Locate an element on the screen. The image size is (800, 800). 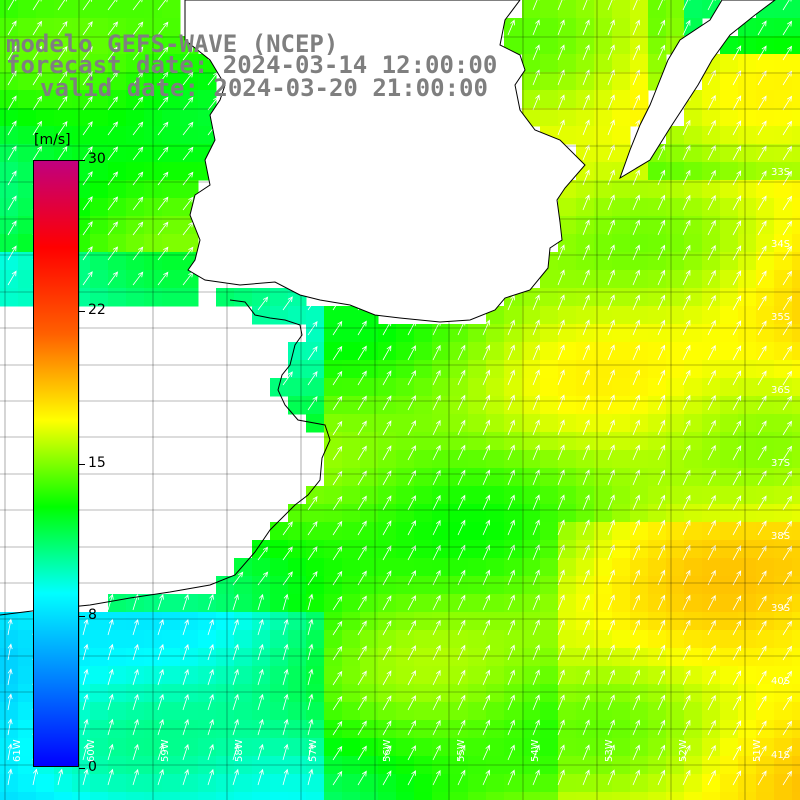
latitude-label: 35S is located at coordinates (781, 317).